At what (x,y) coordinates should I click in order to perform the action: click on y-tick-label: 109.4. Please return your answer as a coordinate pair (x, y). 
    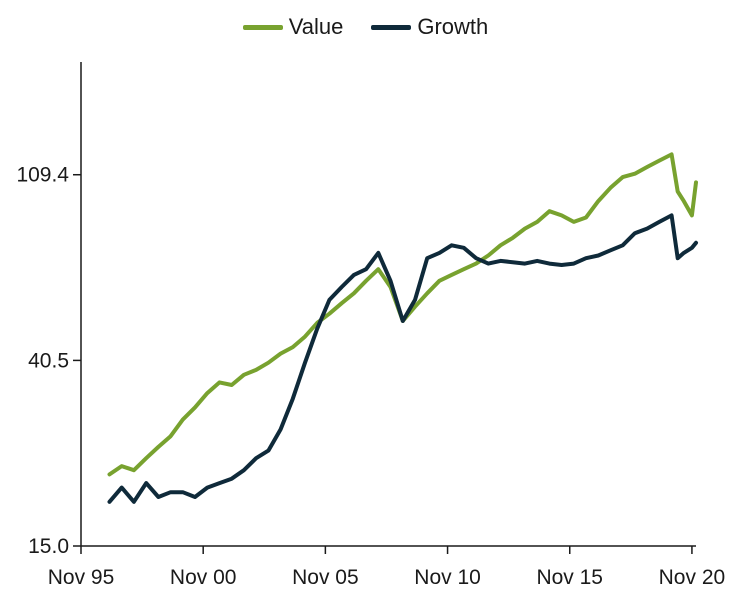
    Looking at the image, I should click on (42, 175).